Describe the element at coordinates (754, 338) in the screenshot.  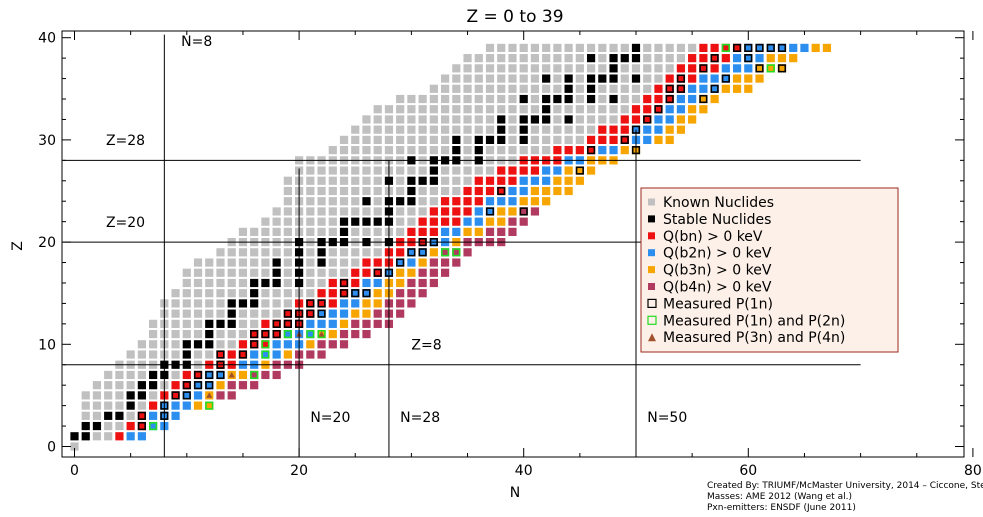
I see `legend-label-m34n: Measured P(3n) and P(4n)` at that location.